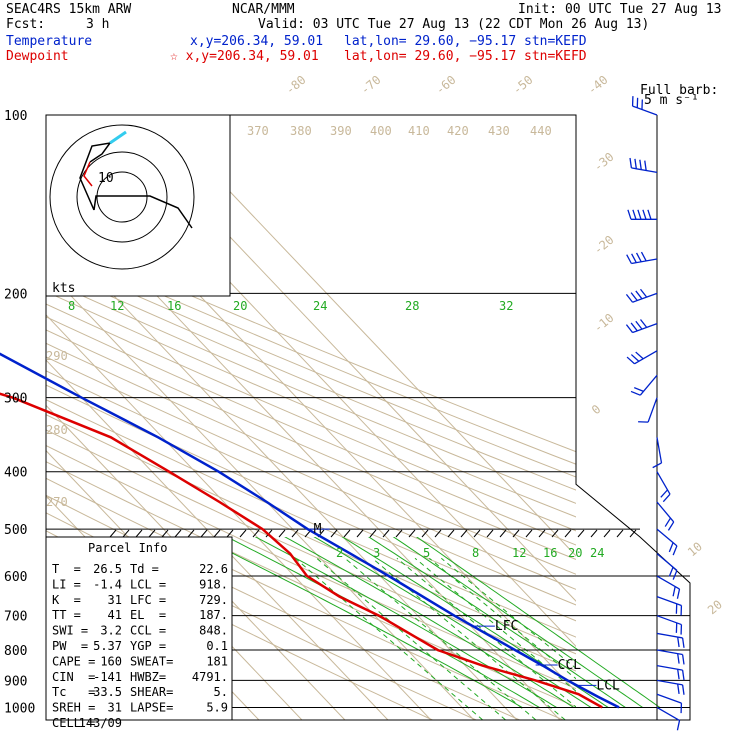  Describe the element at coordinates (15, 681) in the screenshot. I see `pressure-label: 900` at that location.